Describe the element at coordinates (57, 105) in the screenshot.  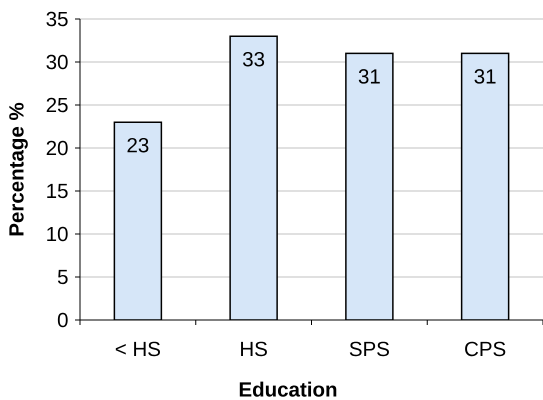
I see `y-tick-label: 25` at that location.